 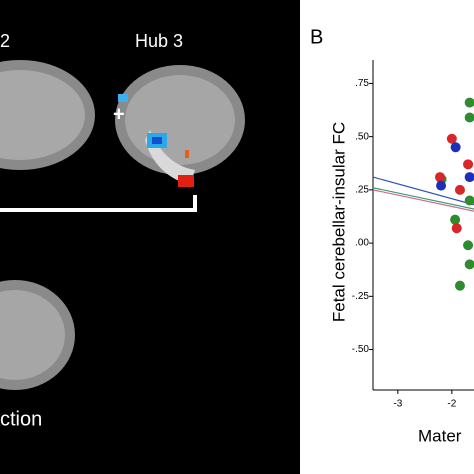 I want to click on hub-label: 2, so click(x=5, y=41).